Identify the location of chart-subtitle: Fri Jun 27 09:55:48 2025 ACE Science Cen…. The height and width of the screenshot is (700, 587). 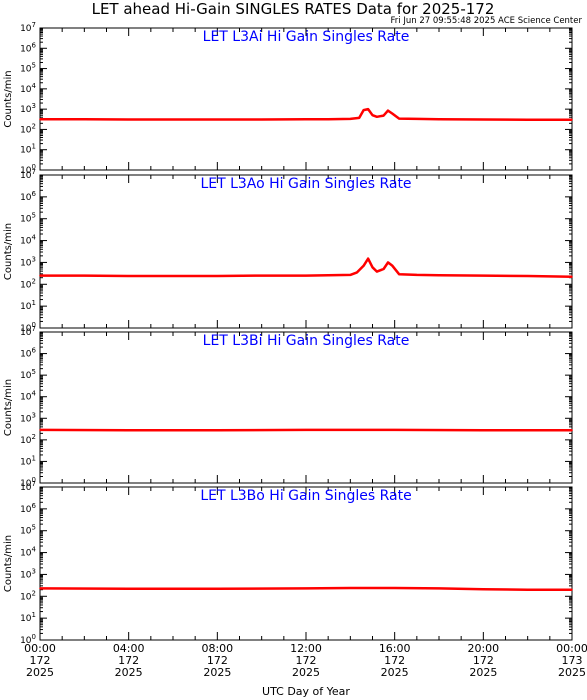
(487, 21).